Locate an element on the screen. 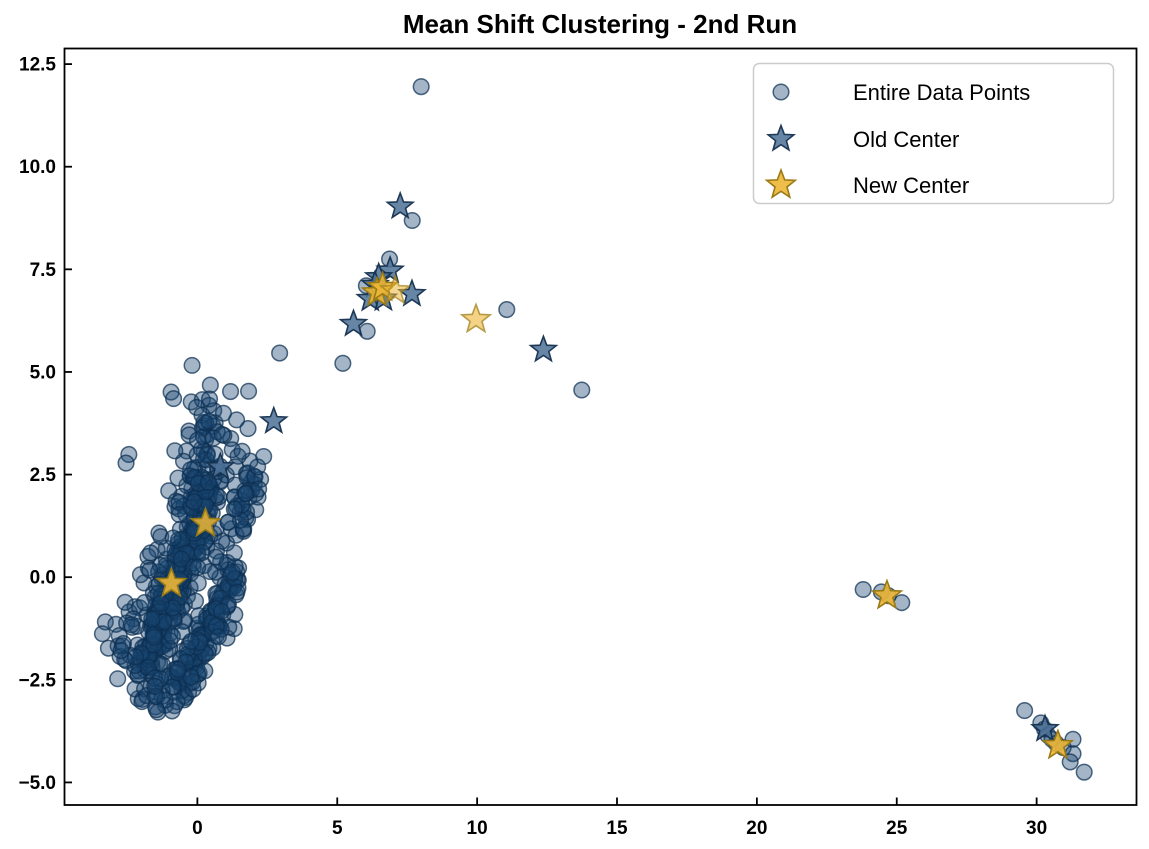  legend-old-center-star-icon is located at coordinates (781, 137).